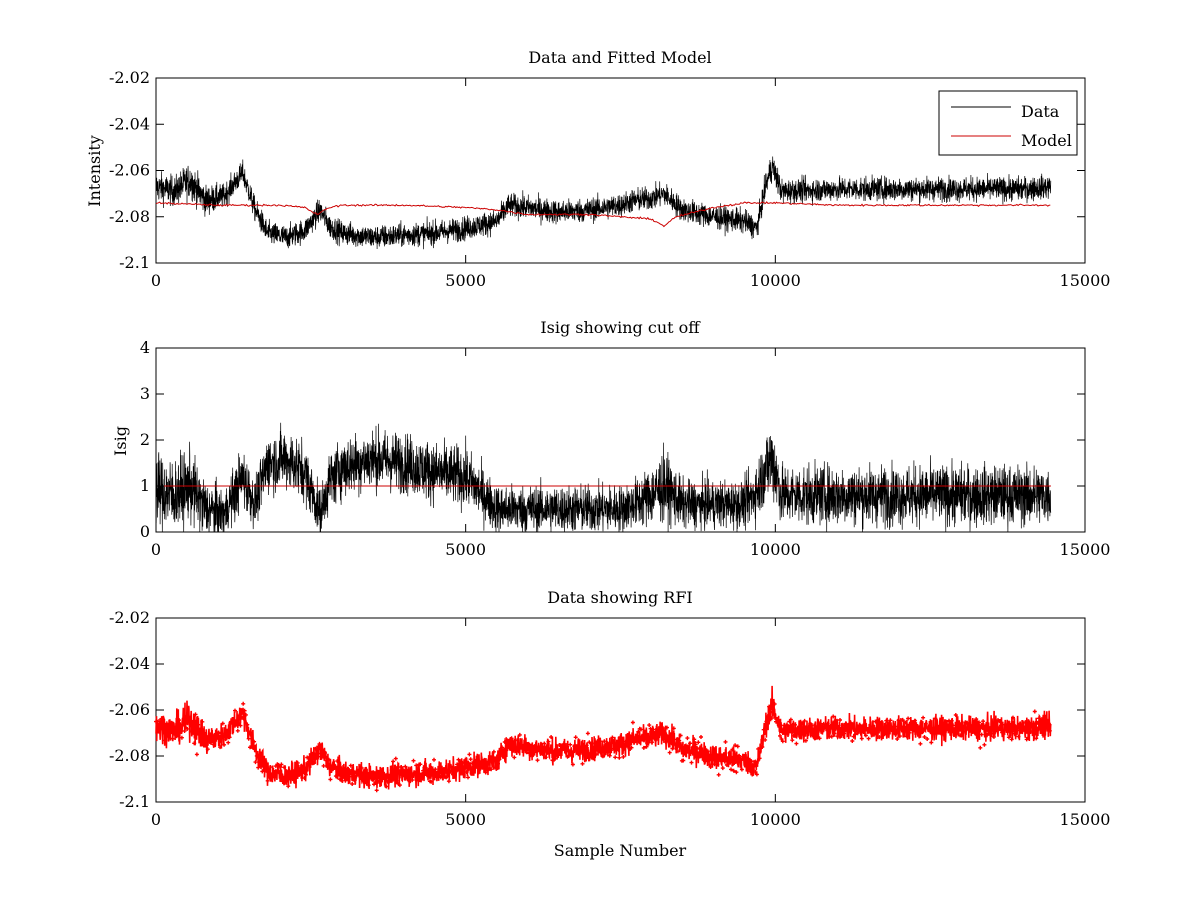 Image resolution: width=1200 pixels, height=900 pixels. I want to click on panel-1-data-series, so click(603, 203).